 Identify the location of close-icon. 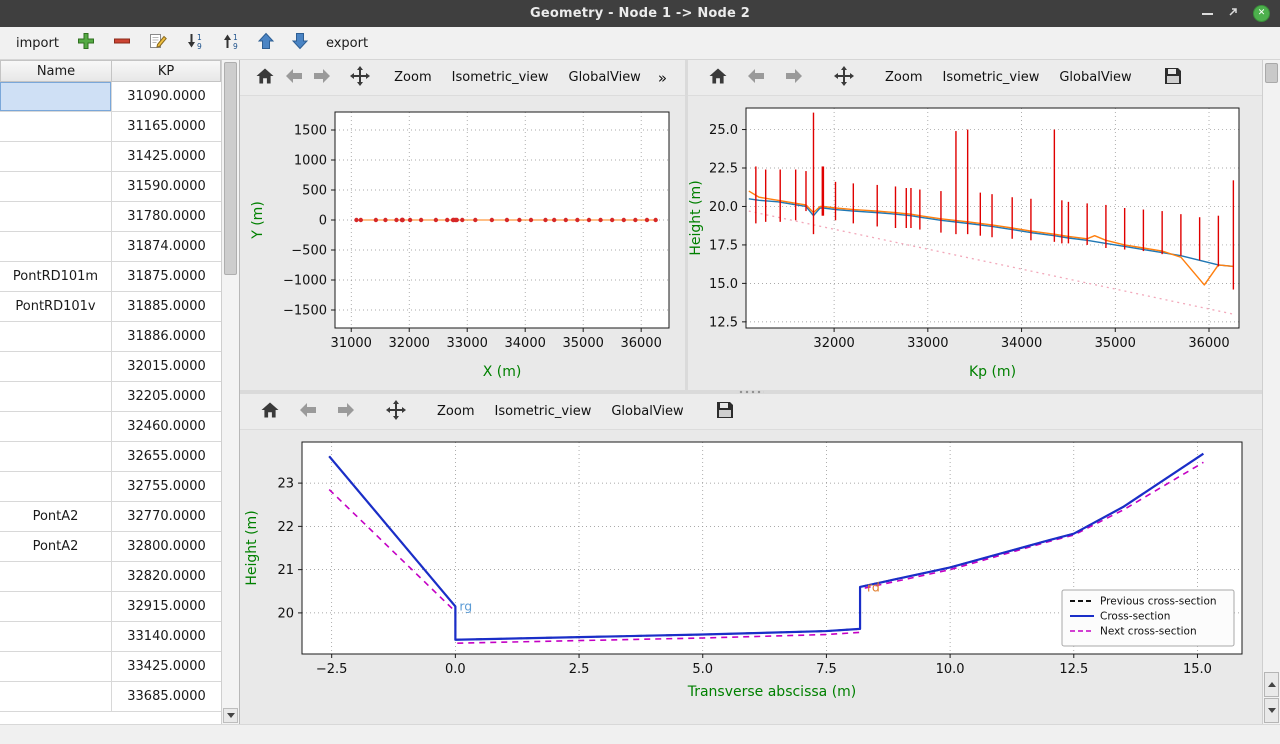
(1261, 13).